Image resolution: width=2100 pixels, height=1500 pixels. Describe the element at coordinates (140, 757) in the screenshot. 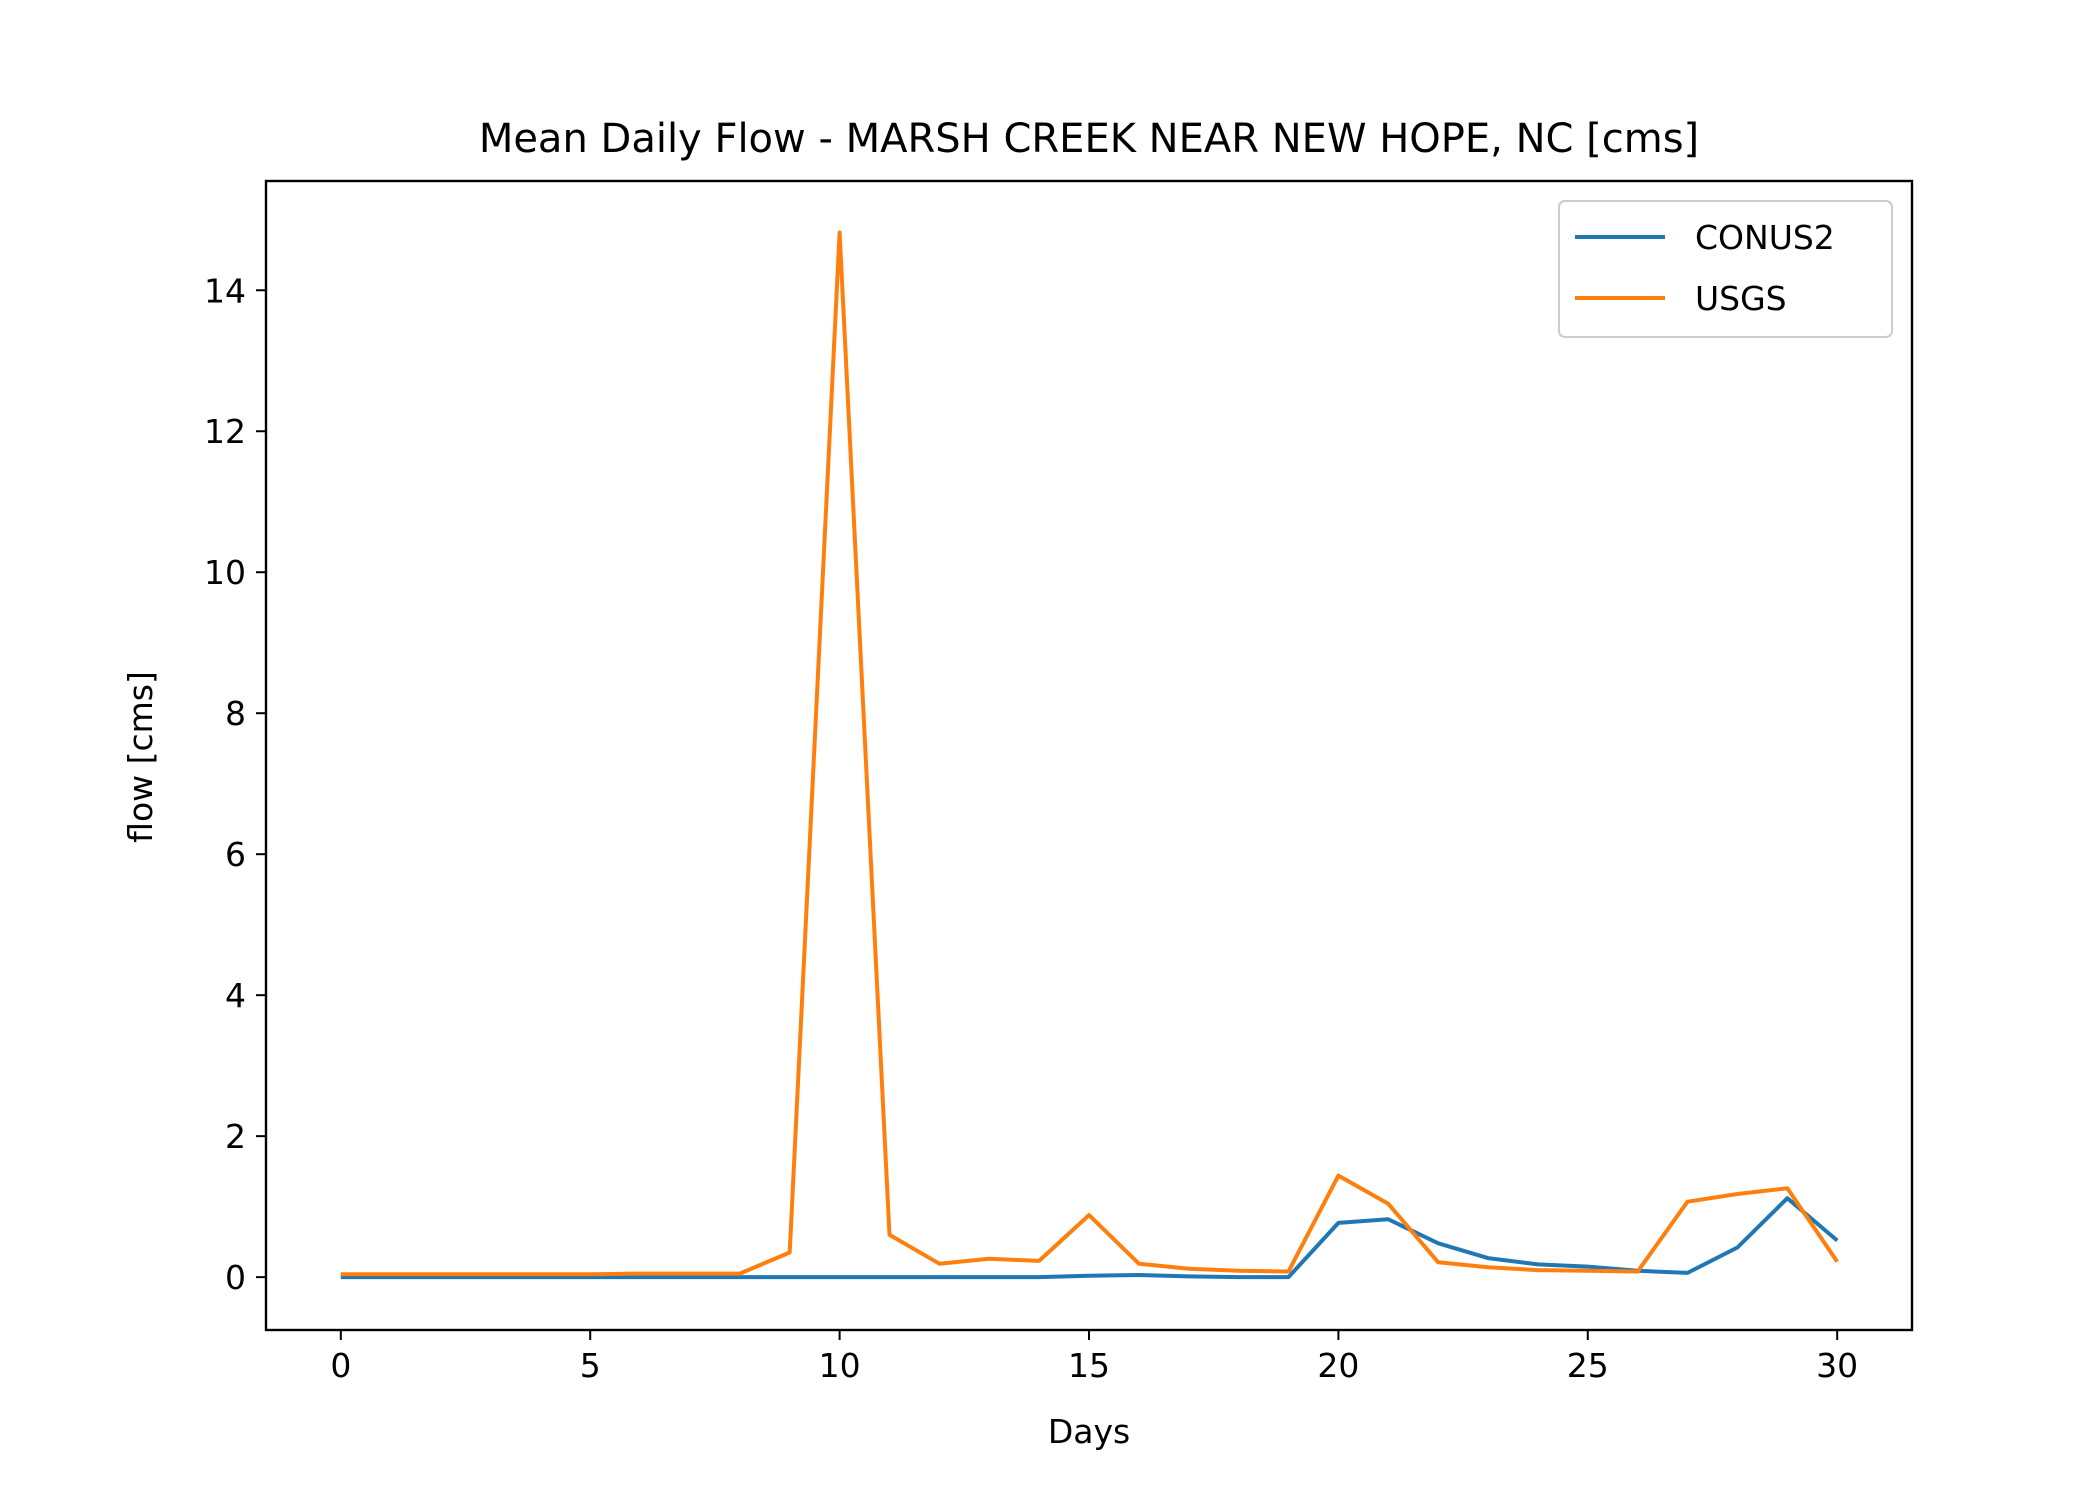

I see `y-axis-label: flow [cms]` at that location.